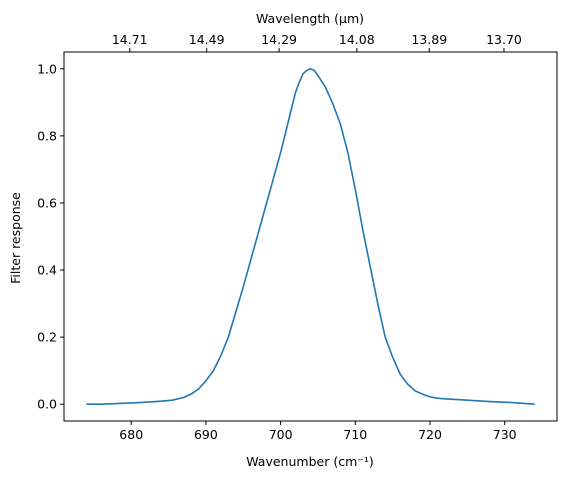 The image size is (570, 480). Describe the element at coordinates (504, 39) in the screenshot. I see `top-tick-label: 13.70` at that location.